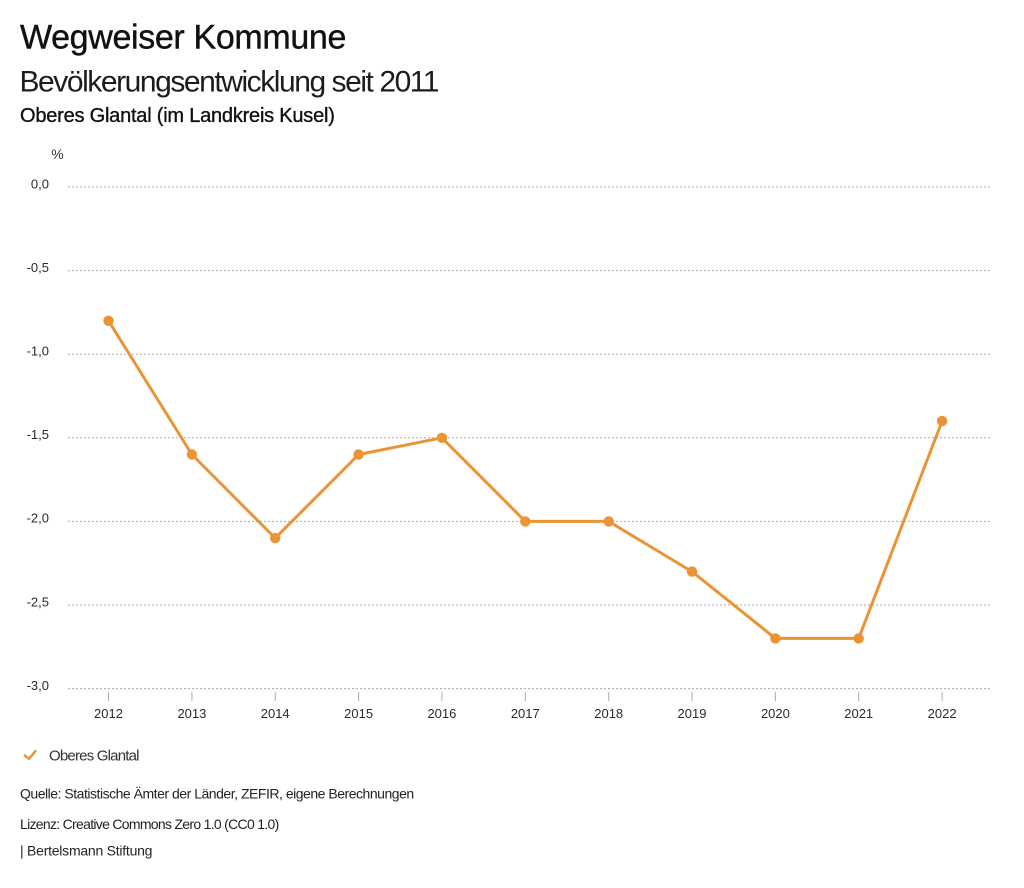 The height and width of the screenshot is (888, 1024). Describe the element at coordinates (275, 713) in the screenshot. I see `svg-text: 2014` at that location.